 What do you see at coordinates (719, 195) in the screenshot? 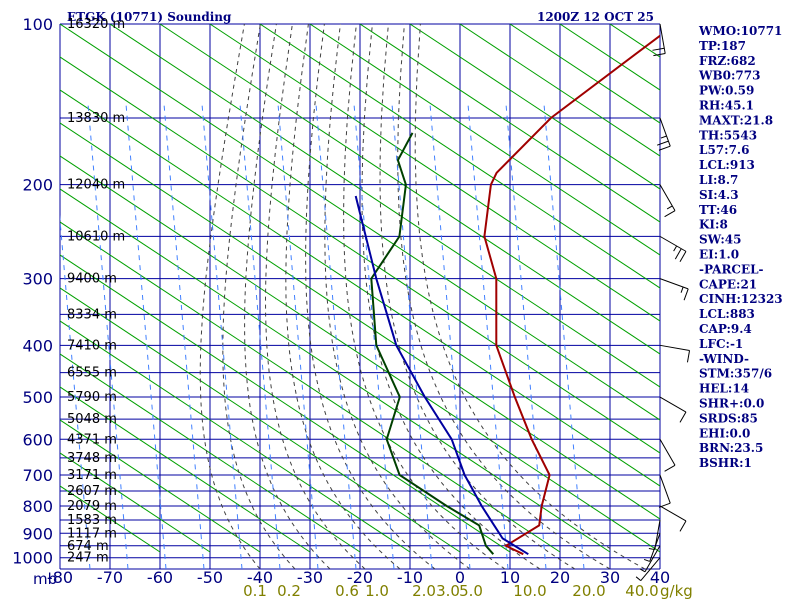
I see `stability-index: SI:4.3` at bounding box center [719, 195].